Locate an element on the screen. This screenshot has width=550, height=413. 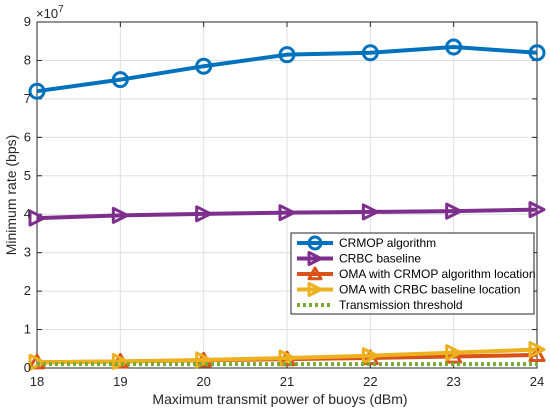
y-tick-label: 2 is located at coordinates (27, 290).